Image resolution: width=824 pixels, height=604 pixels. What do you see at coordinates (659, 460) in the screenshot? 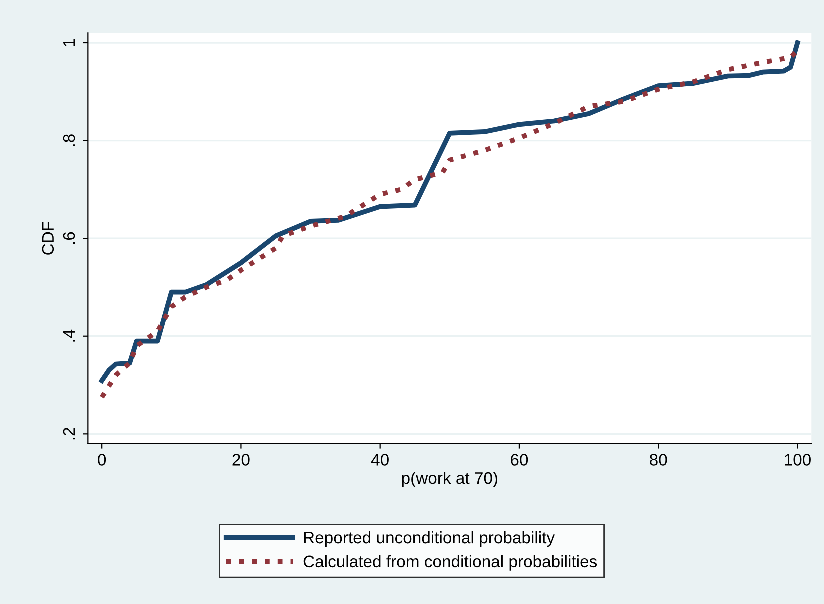
I see `x-tick-label: 80` at bounding box center [659, 460].